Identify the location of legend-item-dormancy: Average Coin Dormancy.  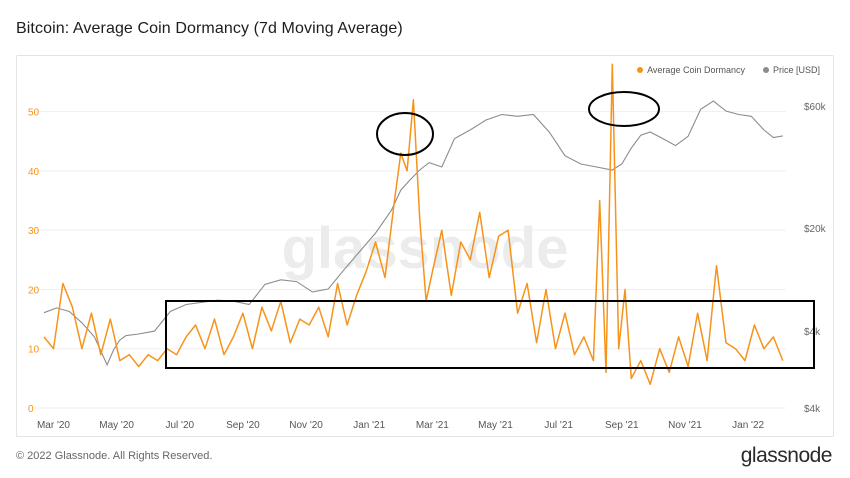
(691, 70).